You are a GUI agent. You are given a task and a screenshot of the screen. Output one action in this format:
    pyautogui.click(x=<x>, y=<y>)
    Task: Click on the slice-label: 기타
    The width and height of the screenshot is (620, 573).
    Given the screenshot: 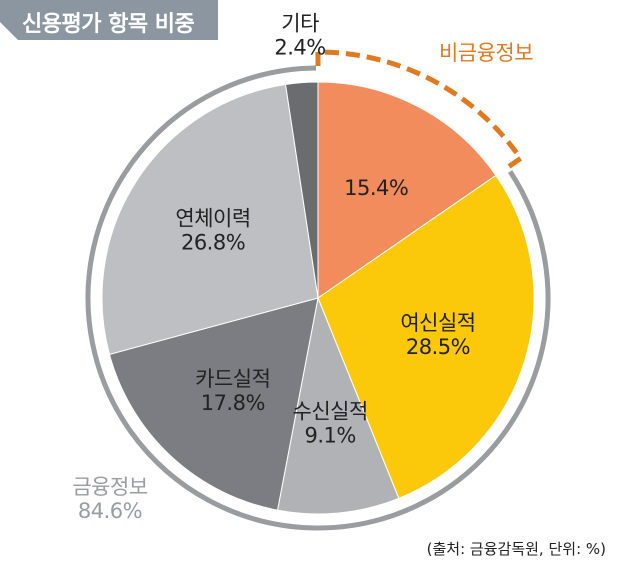 What is the action you would take?
    pyautogui.click(x=300, y=24)
    